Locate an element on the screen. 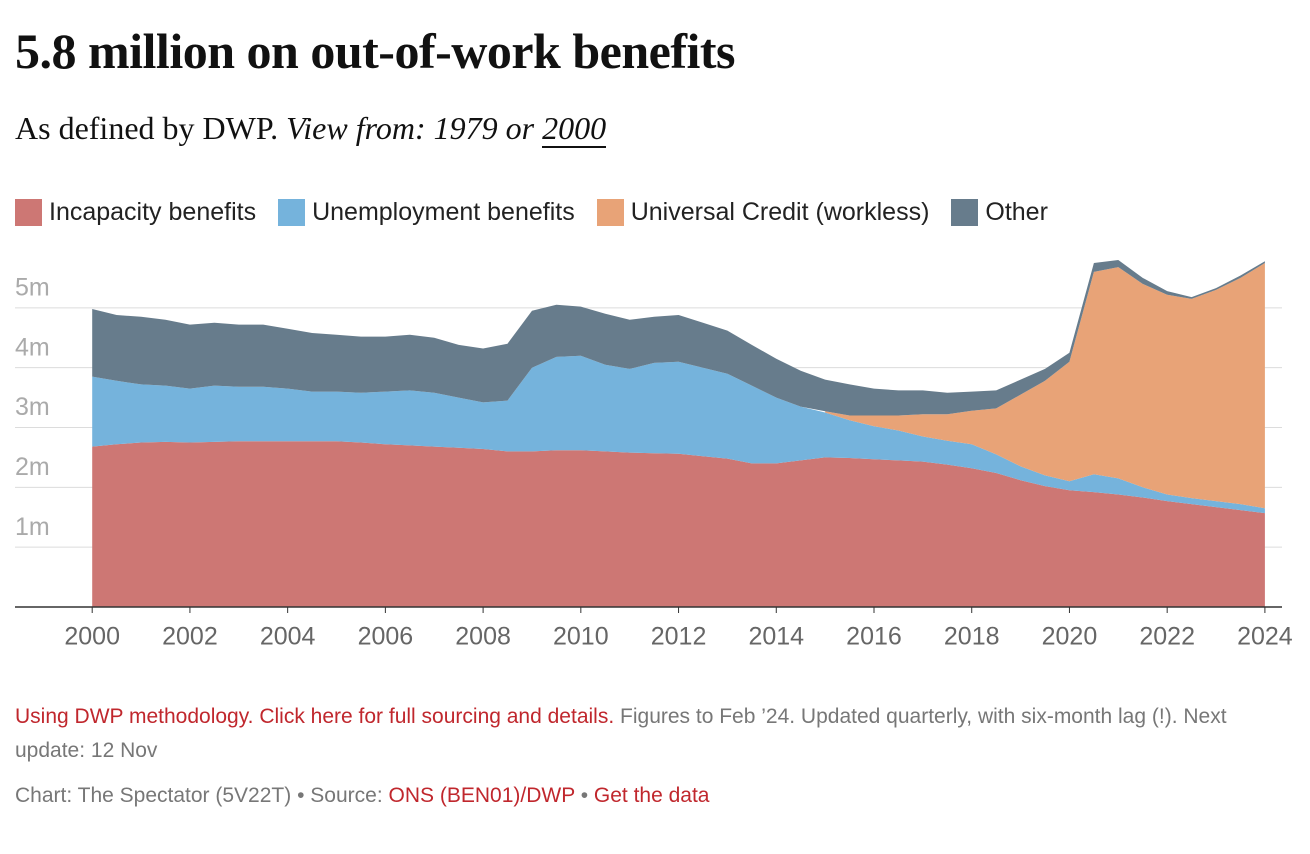  legend-item: Other is located at coordinates (999, 212).